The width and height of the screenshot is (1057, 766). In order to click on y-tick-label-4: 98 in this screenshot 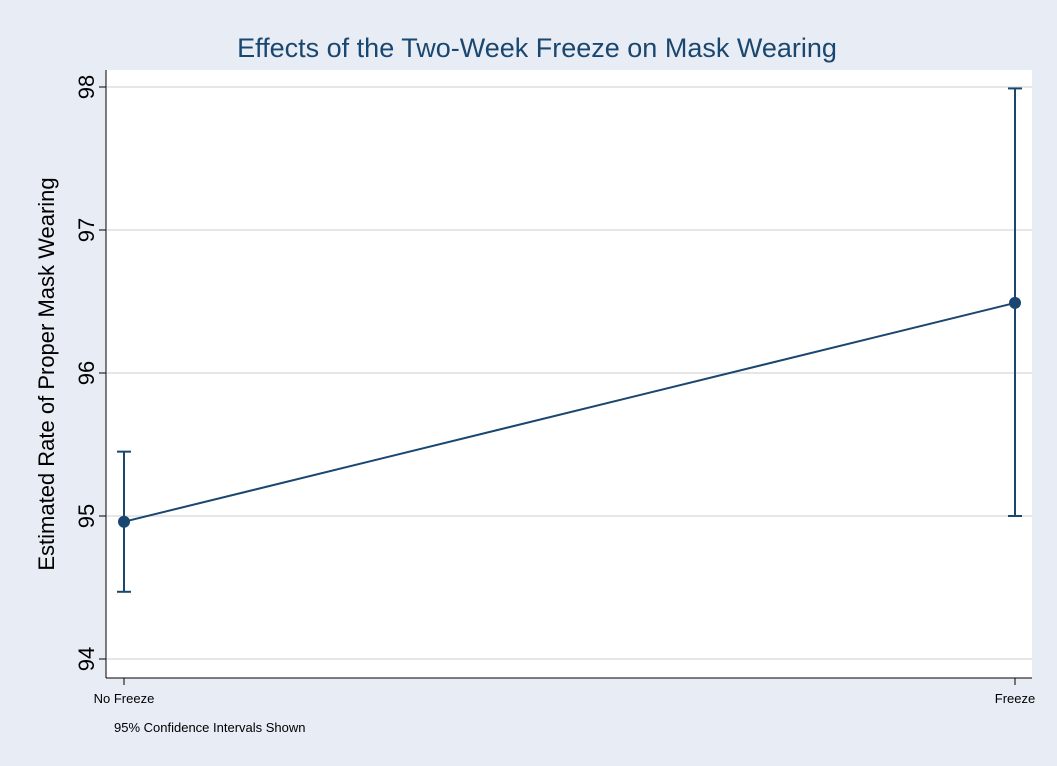, I will do `click(86, 87)`.